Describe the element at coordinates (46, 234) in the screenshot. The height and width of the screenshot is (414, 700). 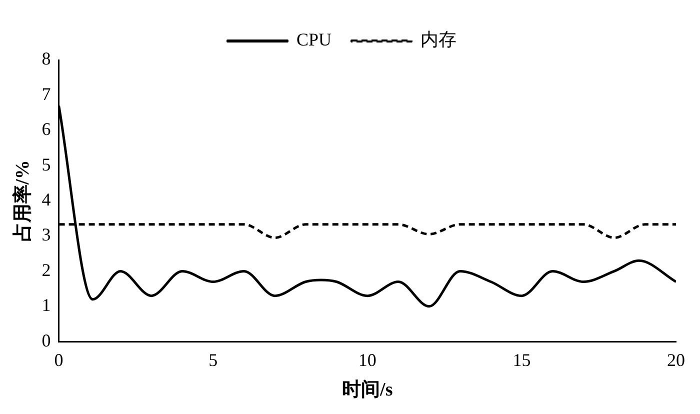
I see `y-tick-label: 3` at that location.